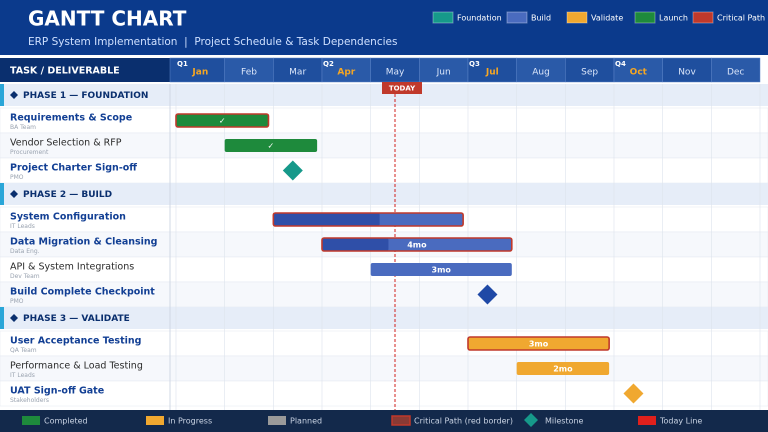  Describe the element at coordinates (66, 421) in the screenshot. I see `footer-label: Completed` at that location.